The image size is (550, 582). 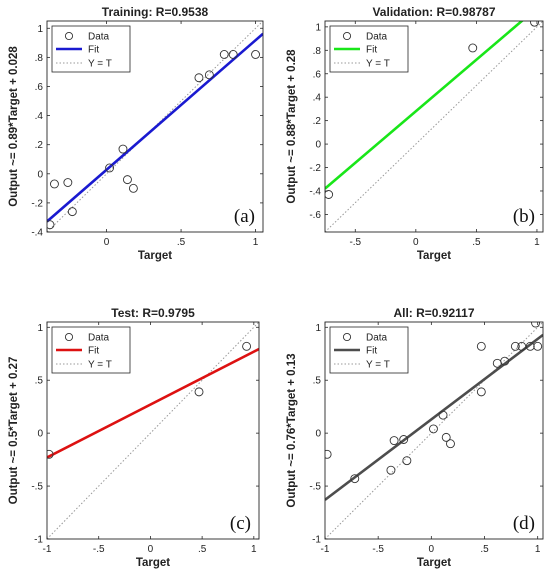 What do you see at coordinates (369, 49) in the screenshot?
I see `legend: Data Fit Y = T` at bounding box center [369, 49].